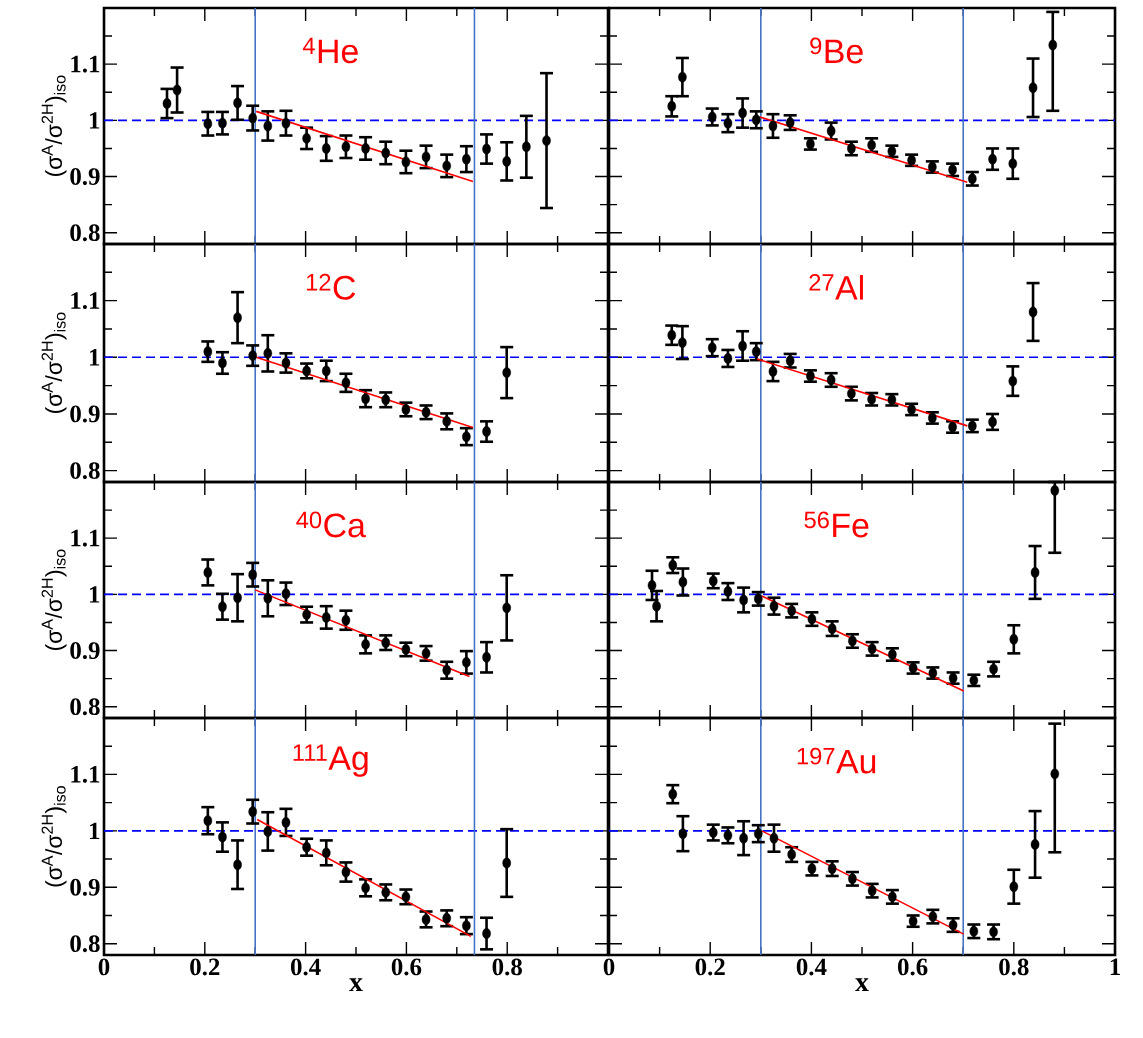 This screenshot has height=1038, width=1143. Describe the element at coordinates (710, 967) in the screenshot. I see `x-tick-label: 0.2` at that location.